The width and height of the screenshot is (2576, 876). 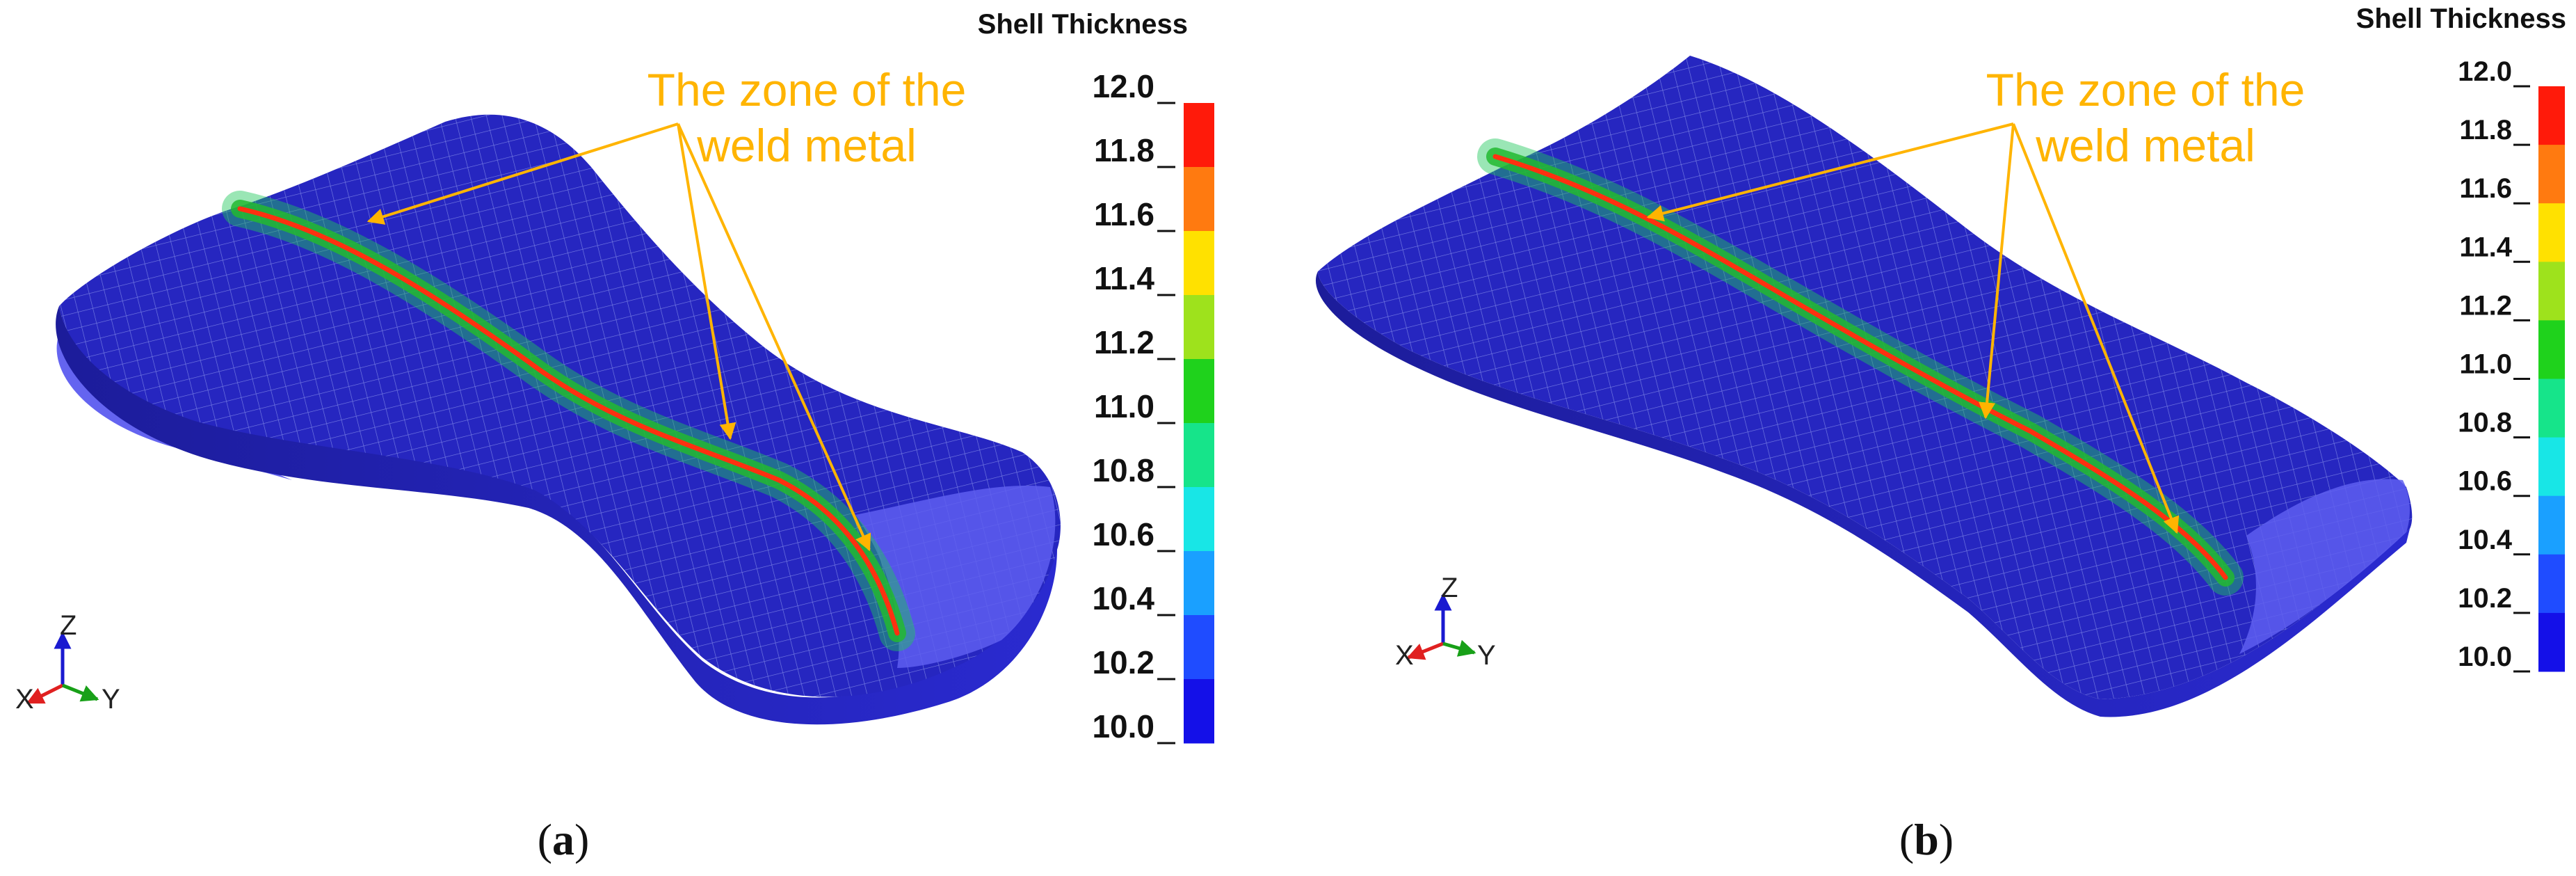 What do you see at coordinates (1123, 726) in the screenshot?
I see `colorbar-label-a: 10.0` at bounding box center [1123, 726].